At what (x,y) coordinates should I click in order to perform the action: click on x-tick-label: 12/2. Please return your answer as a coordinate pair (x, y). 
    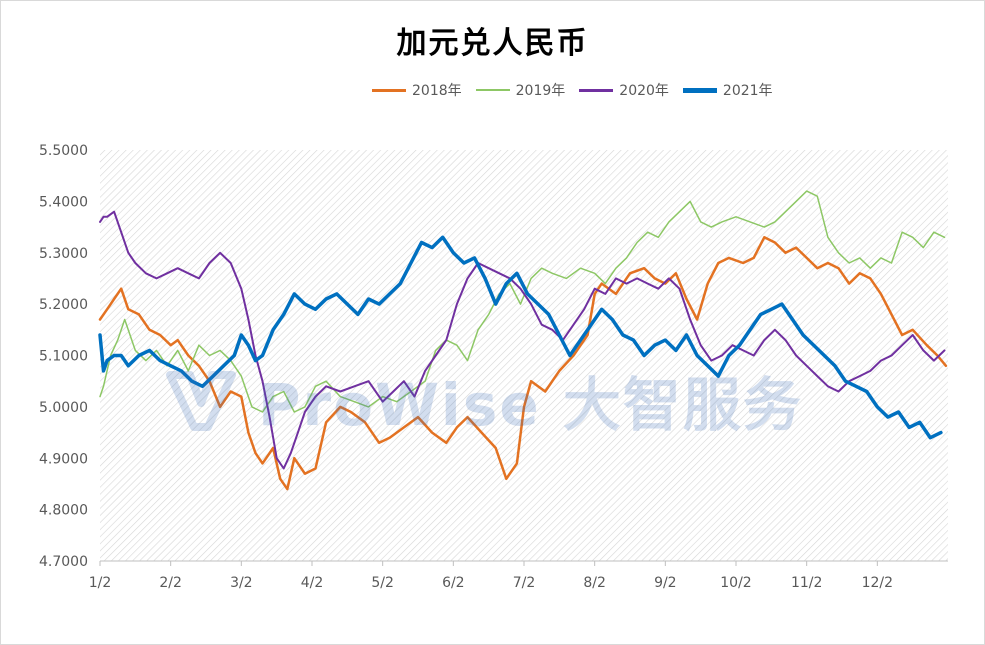
    Looking at the image, I should click on (877, 583).